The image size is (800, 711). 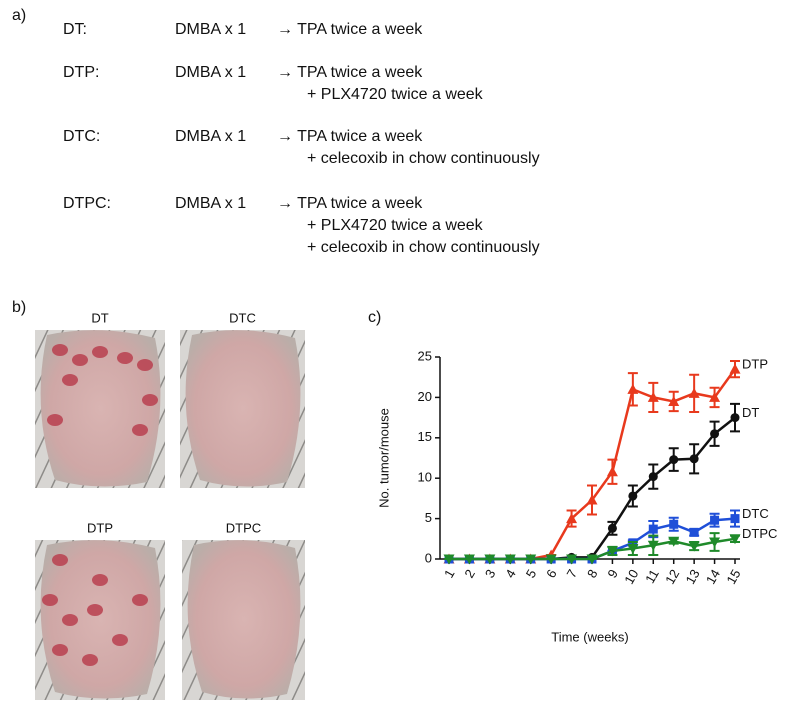 What do you see at coordinates (551, 574) in the screenshot?
I see `x-tick-label: 6` at bounding box center [551, 574].